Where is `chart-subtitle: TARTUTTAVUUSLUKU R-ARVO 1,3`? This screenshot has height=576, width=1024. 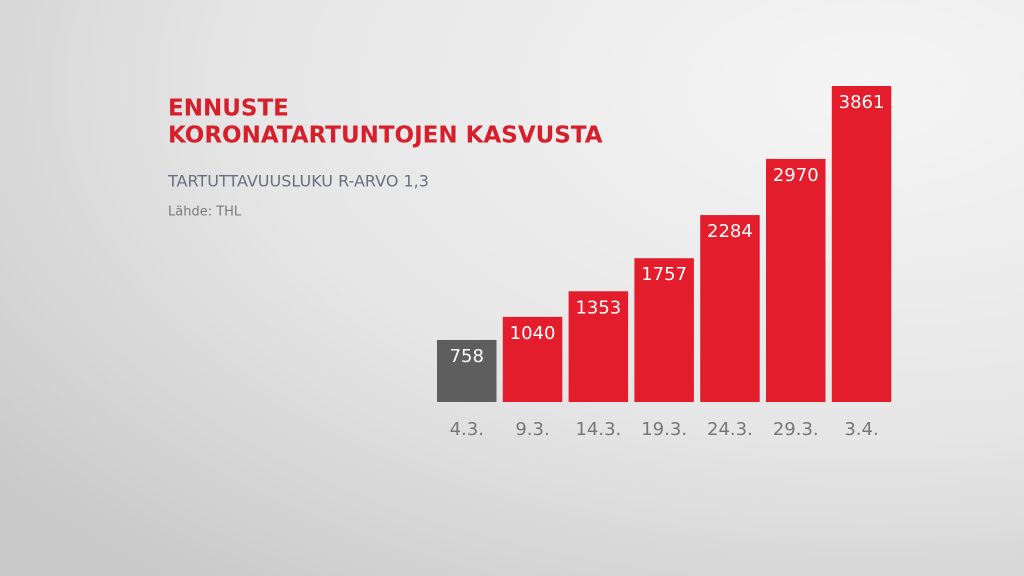 chart-subtitle: TARTUTTAVUUSLUKU R-ARVO 1,3 is located at coordinates (298, 181).